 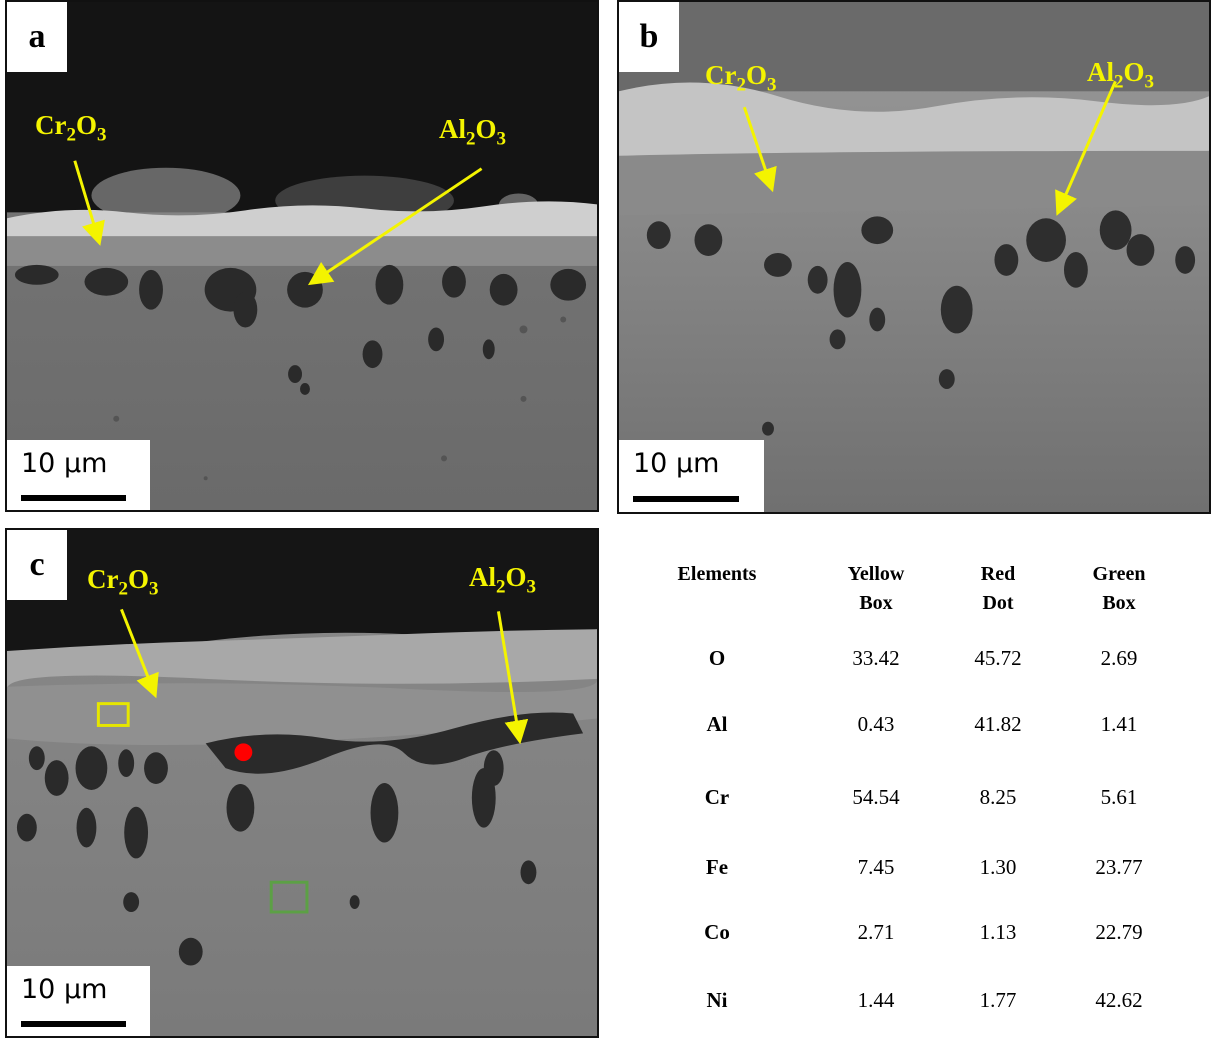 I want to click on cell-element: Cr, so click(x=717, y=797).